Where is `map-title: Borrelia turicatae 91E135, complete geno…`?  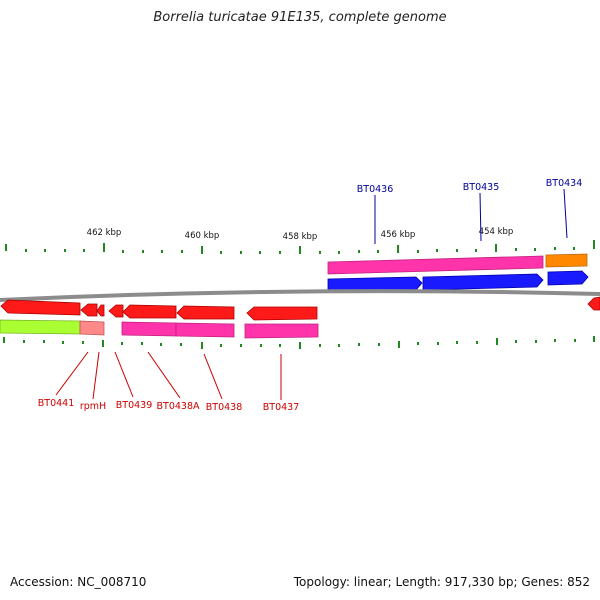
map-title: Borrelia turicatae 91E135, complete geno… is located at coordinates (300, 17).